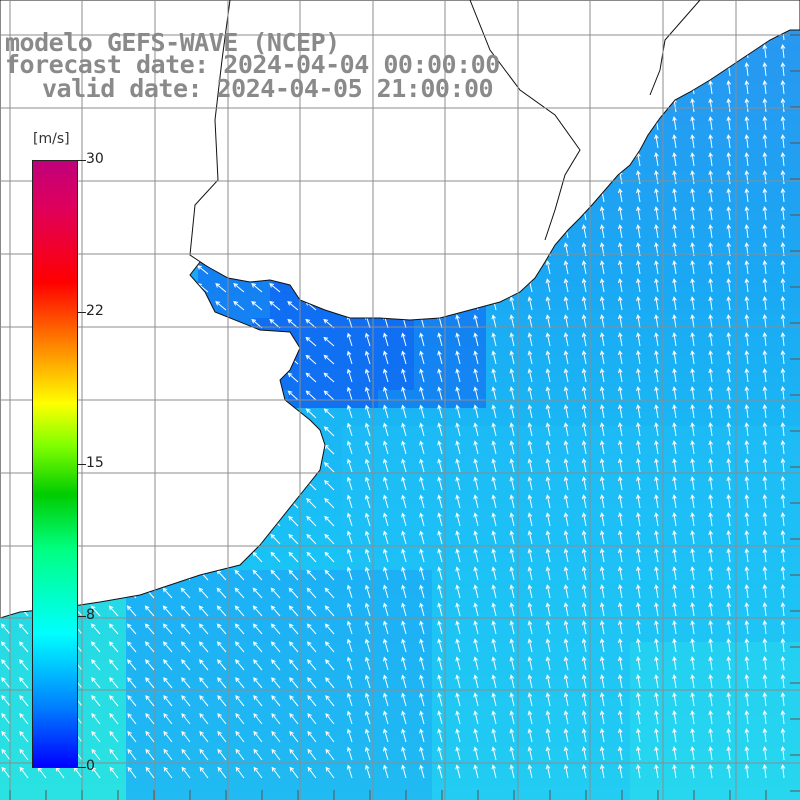  Describe the element at coordinates (252, 64) in the screenshot. I see `title-forecast-date: forecast date: 2024-04-04 00:00:00` at that location.